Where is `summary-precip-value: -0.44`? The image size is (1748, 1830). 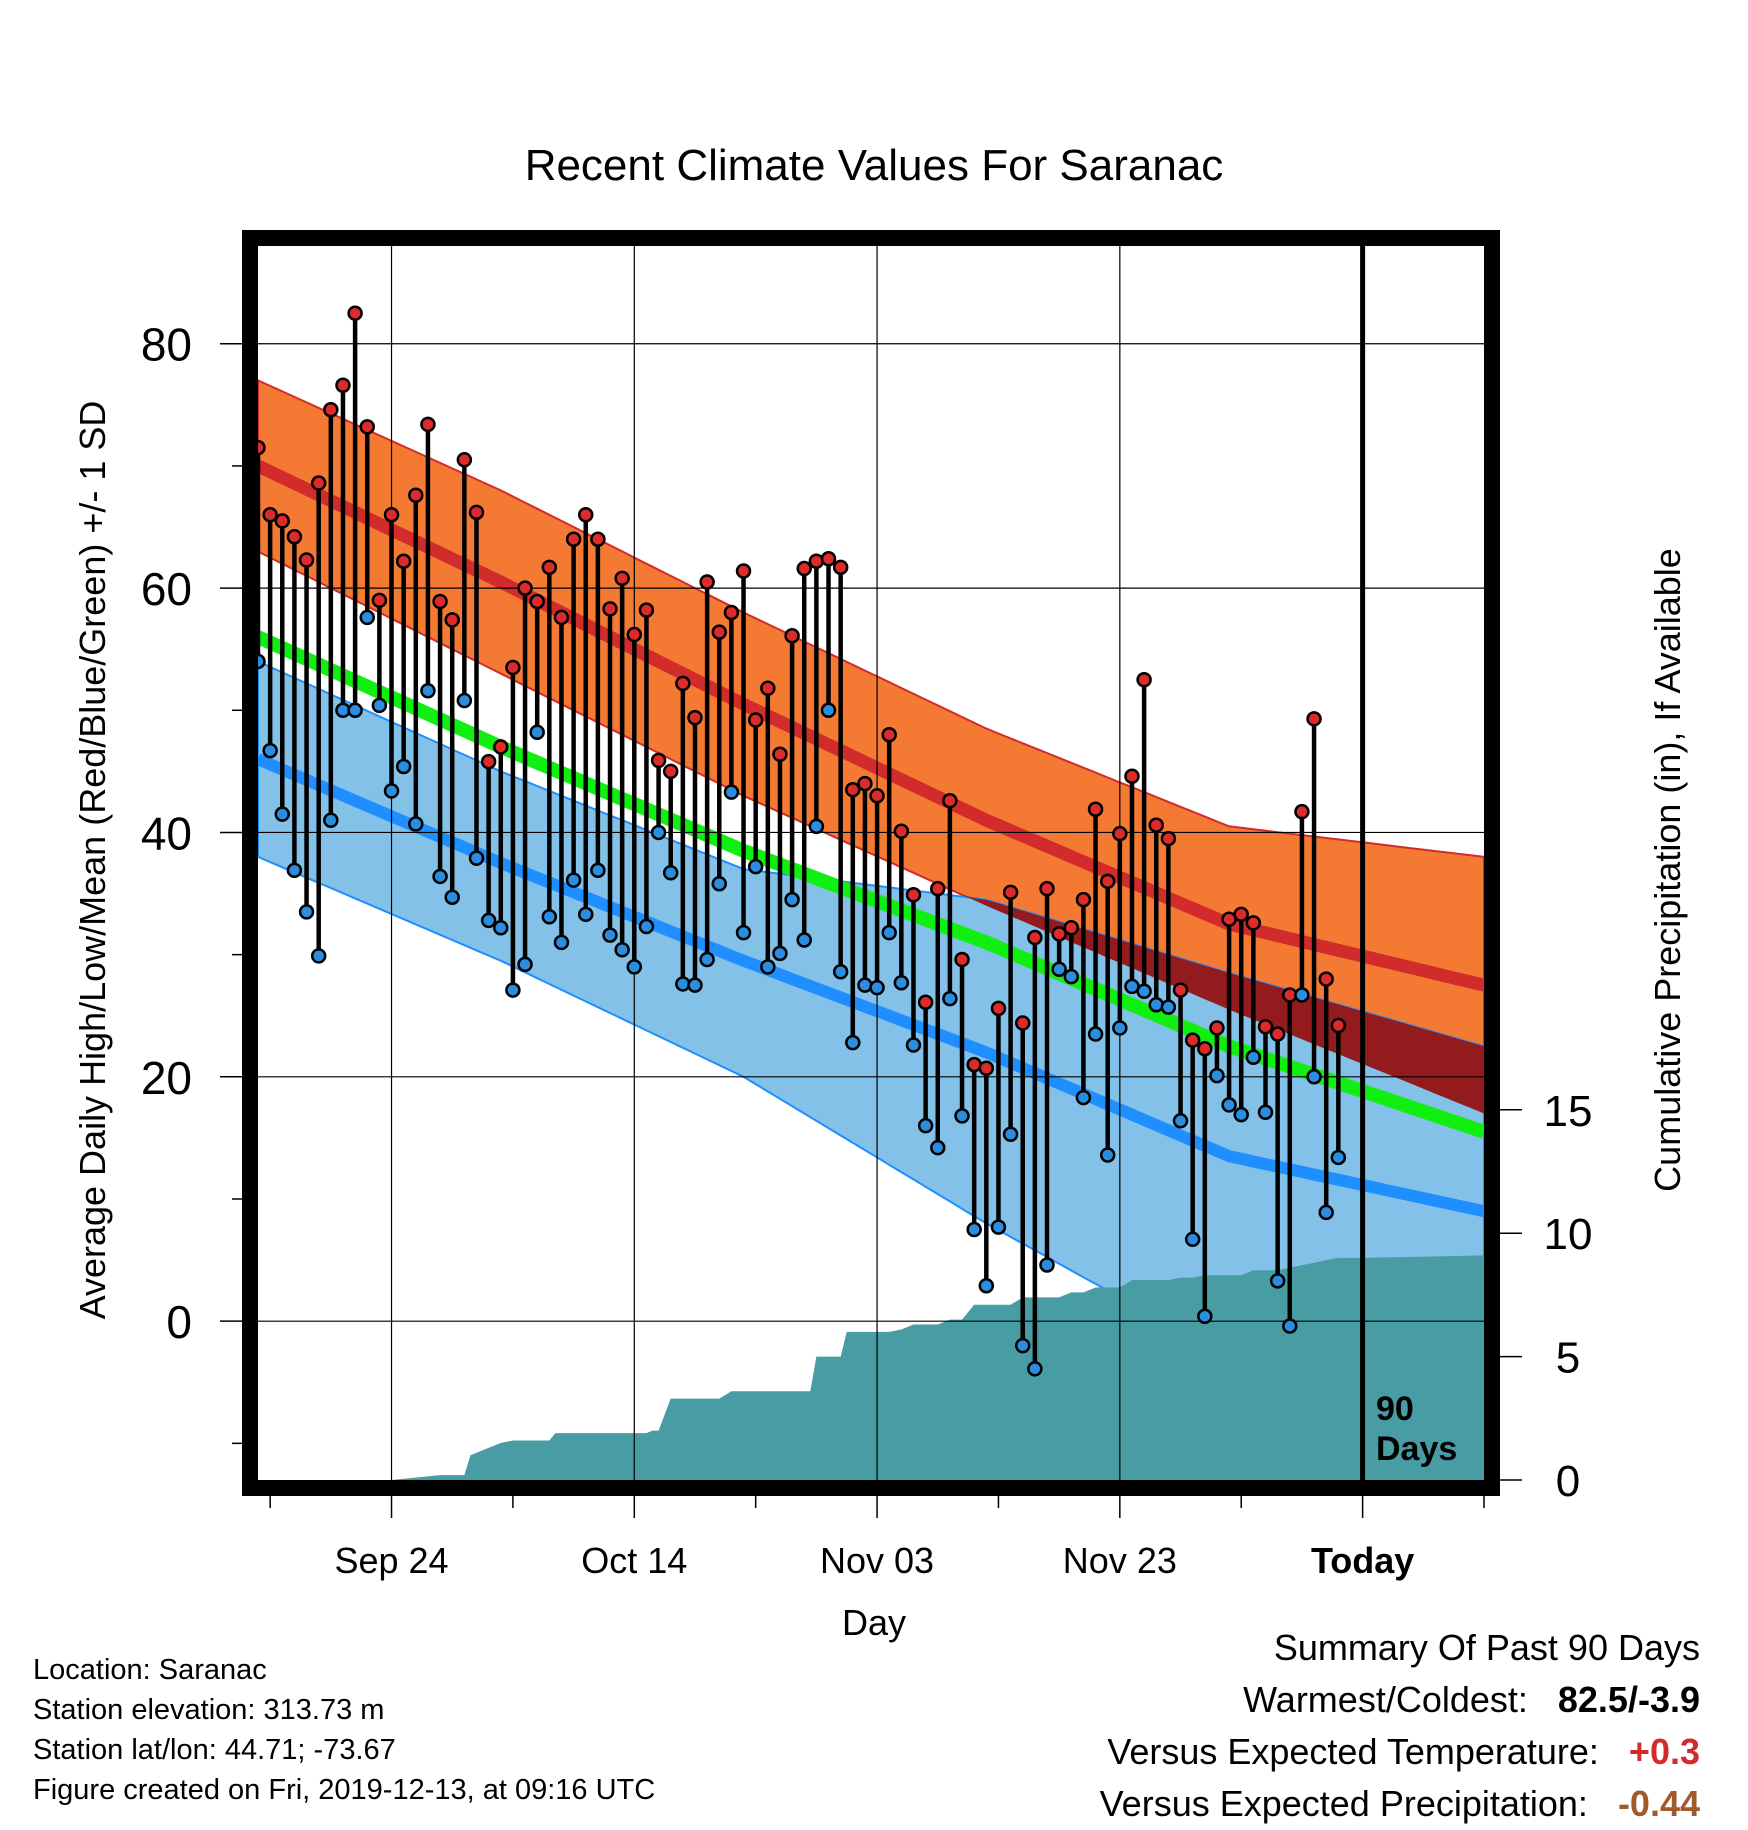
summary-precip-value: -0.44 is located at coordinates (1658, 1803).